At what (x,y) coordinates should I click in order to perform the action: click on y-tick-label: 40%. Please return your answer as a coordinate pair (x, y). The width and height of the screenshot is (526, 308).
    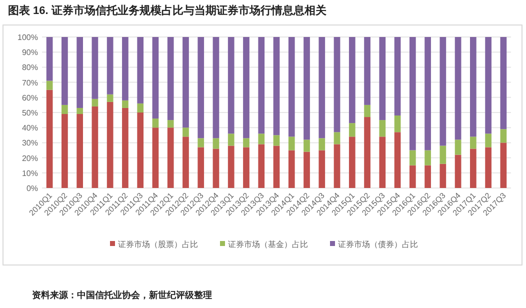
    Looking at the image, I should click on (30, 128).